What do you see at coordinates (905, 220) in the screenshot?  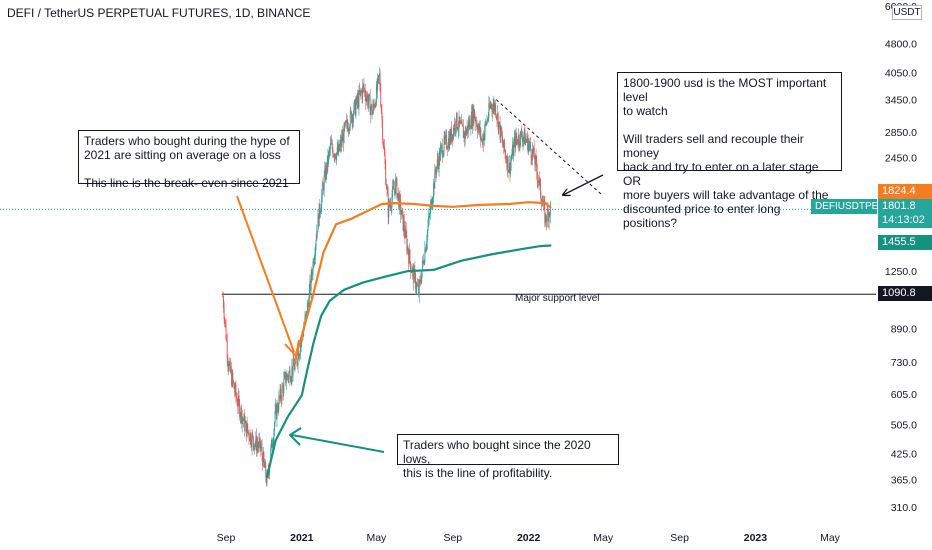 I see `countdown-tag: 14:13:02` at bounding box center [905, 220].